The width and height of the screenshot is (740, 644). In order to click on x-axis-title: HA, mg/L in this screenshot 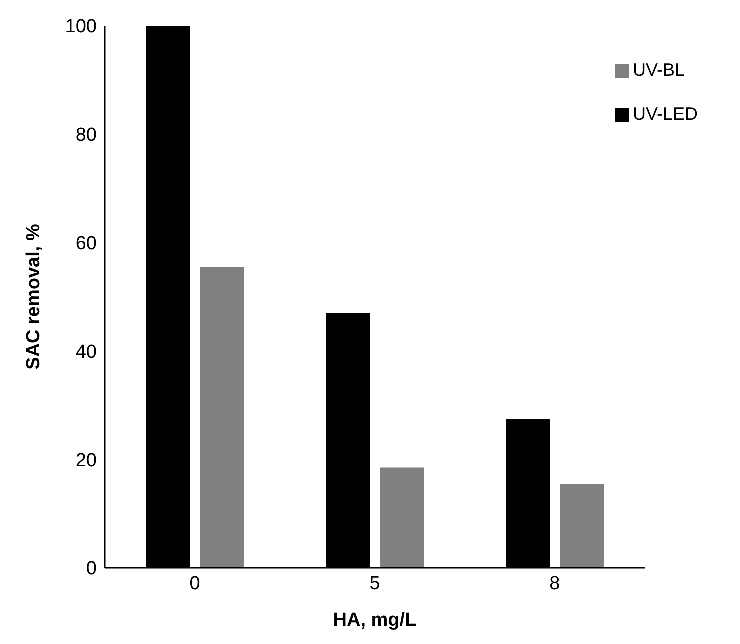, I will do `click(375, 620)`.